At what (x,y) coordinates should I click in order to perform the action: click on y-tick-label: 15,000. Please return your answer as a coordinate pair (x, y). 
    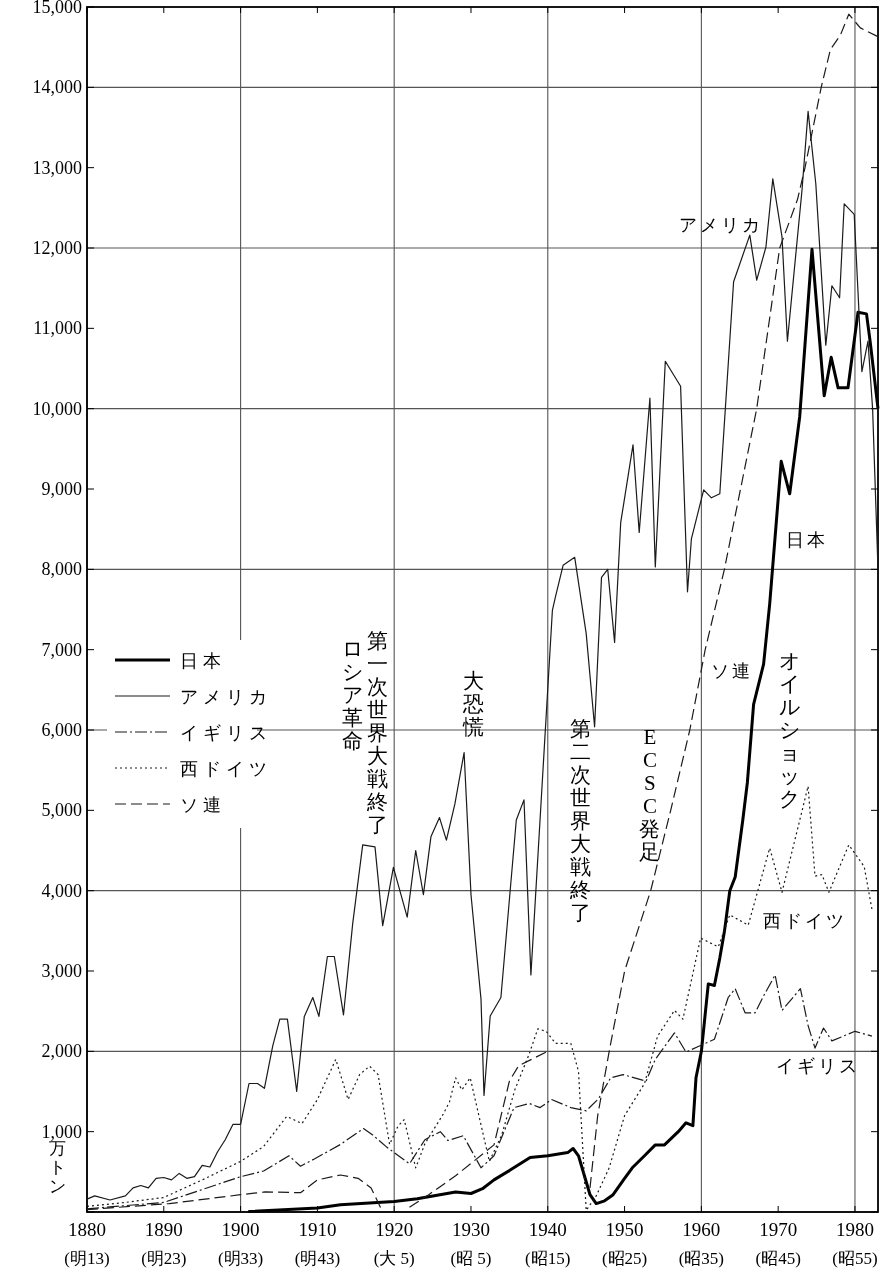
    Looking at the image, I should click on (57, 8).